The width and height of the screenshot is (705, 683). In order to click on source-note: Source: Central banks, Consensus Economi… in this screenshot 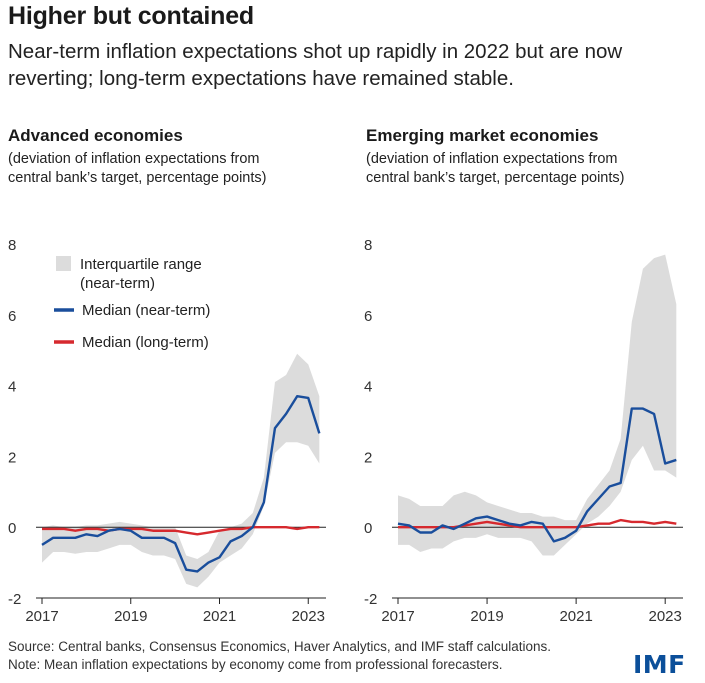, I will do `click(279, 646)`.